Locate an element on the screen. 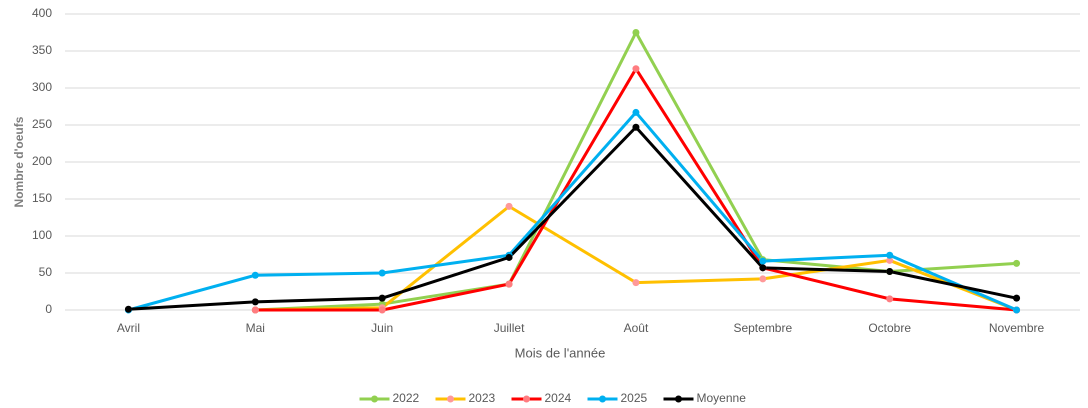  y-tick-label: 300 is located at coordinates (42, 87).